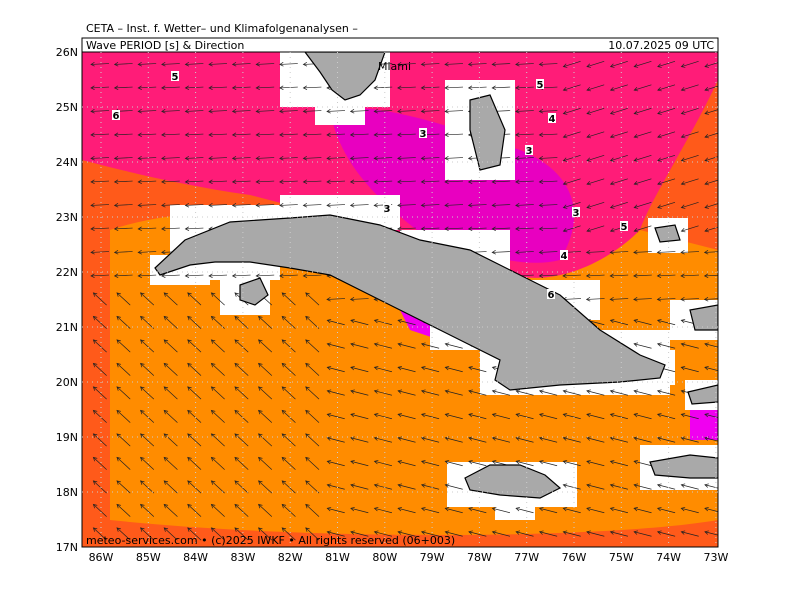 This screenshot has width=800, height=604. What do you see at coordinates (67, 382) in the screenshot?
I see `lat-label: 20N` at bounding box center [67, 382].